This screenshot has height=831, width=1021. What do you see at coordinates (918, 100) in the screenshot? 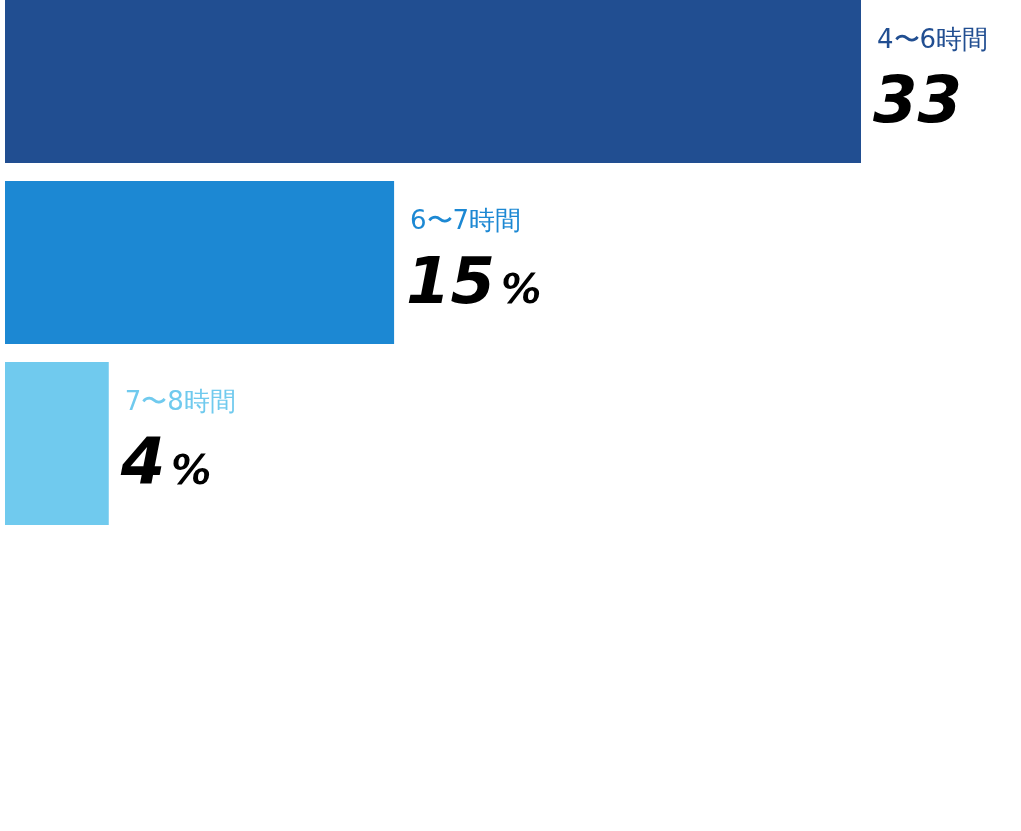
I see `data-label: 33` at bounding box center [918, 100].